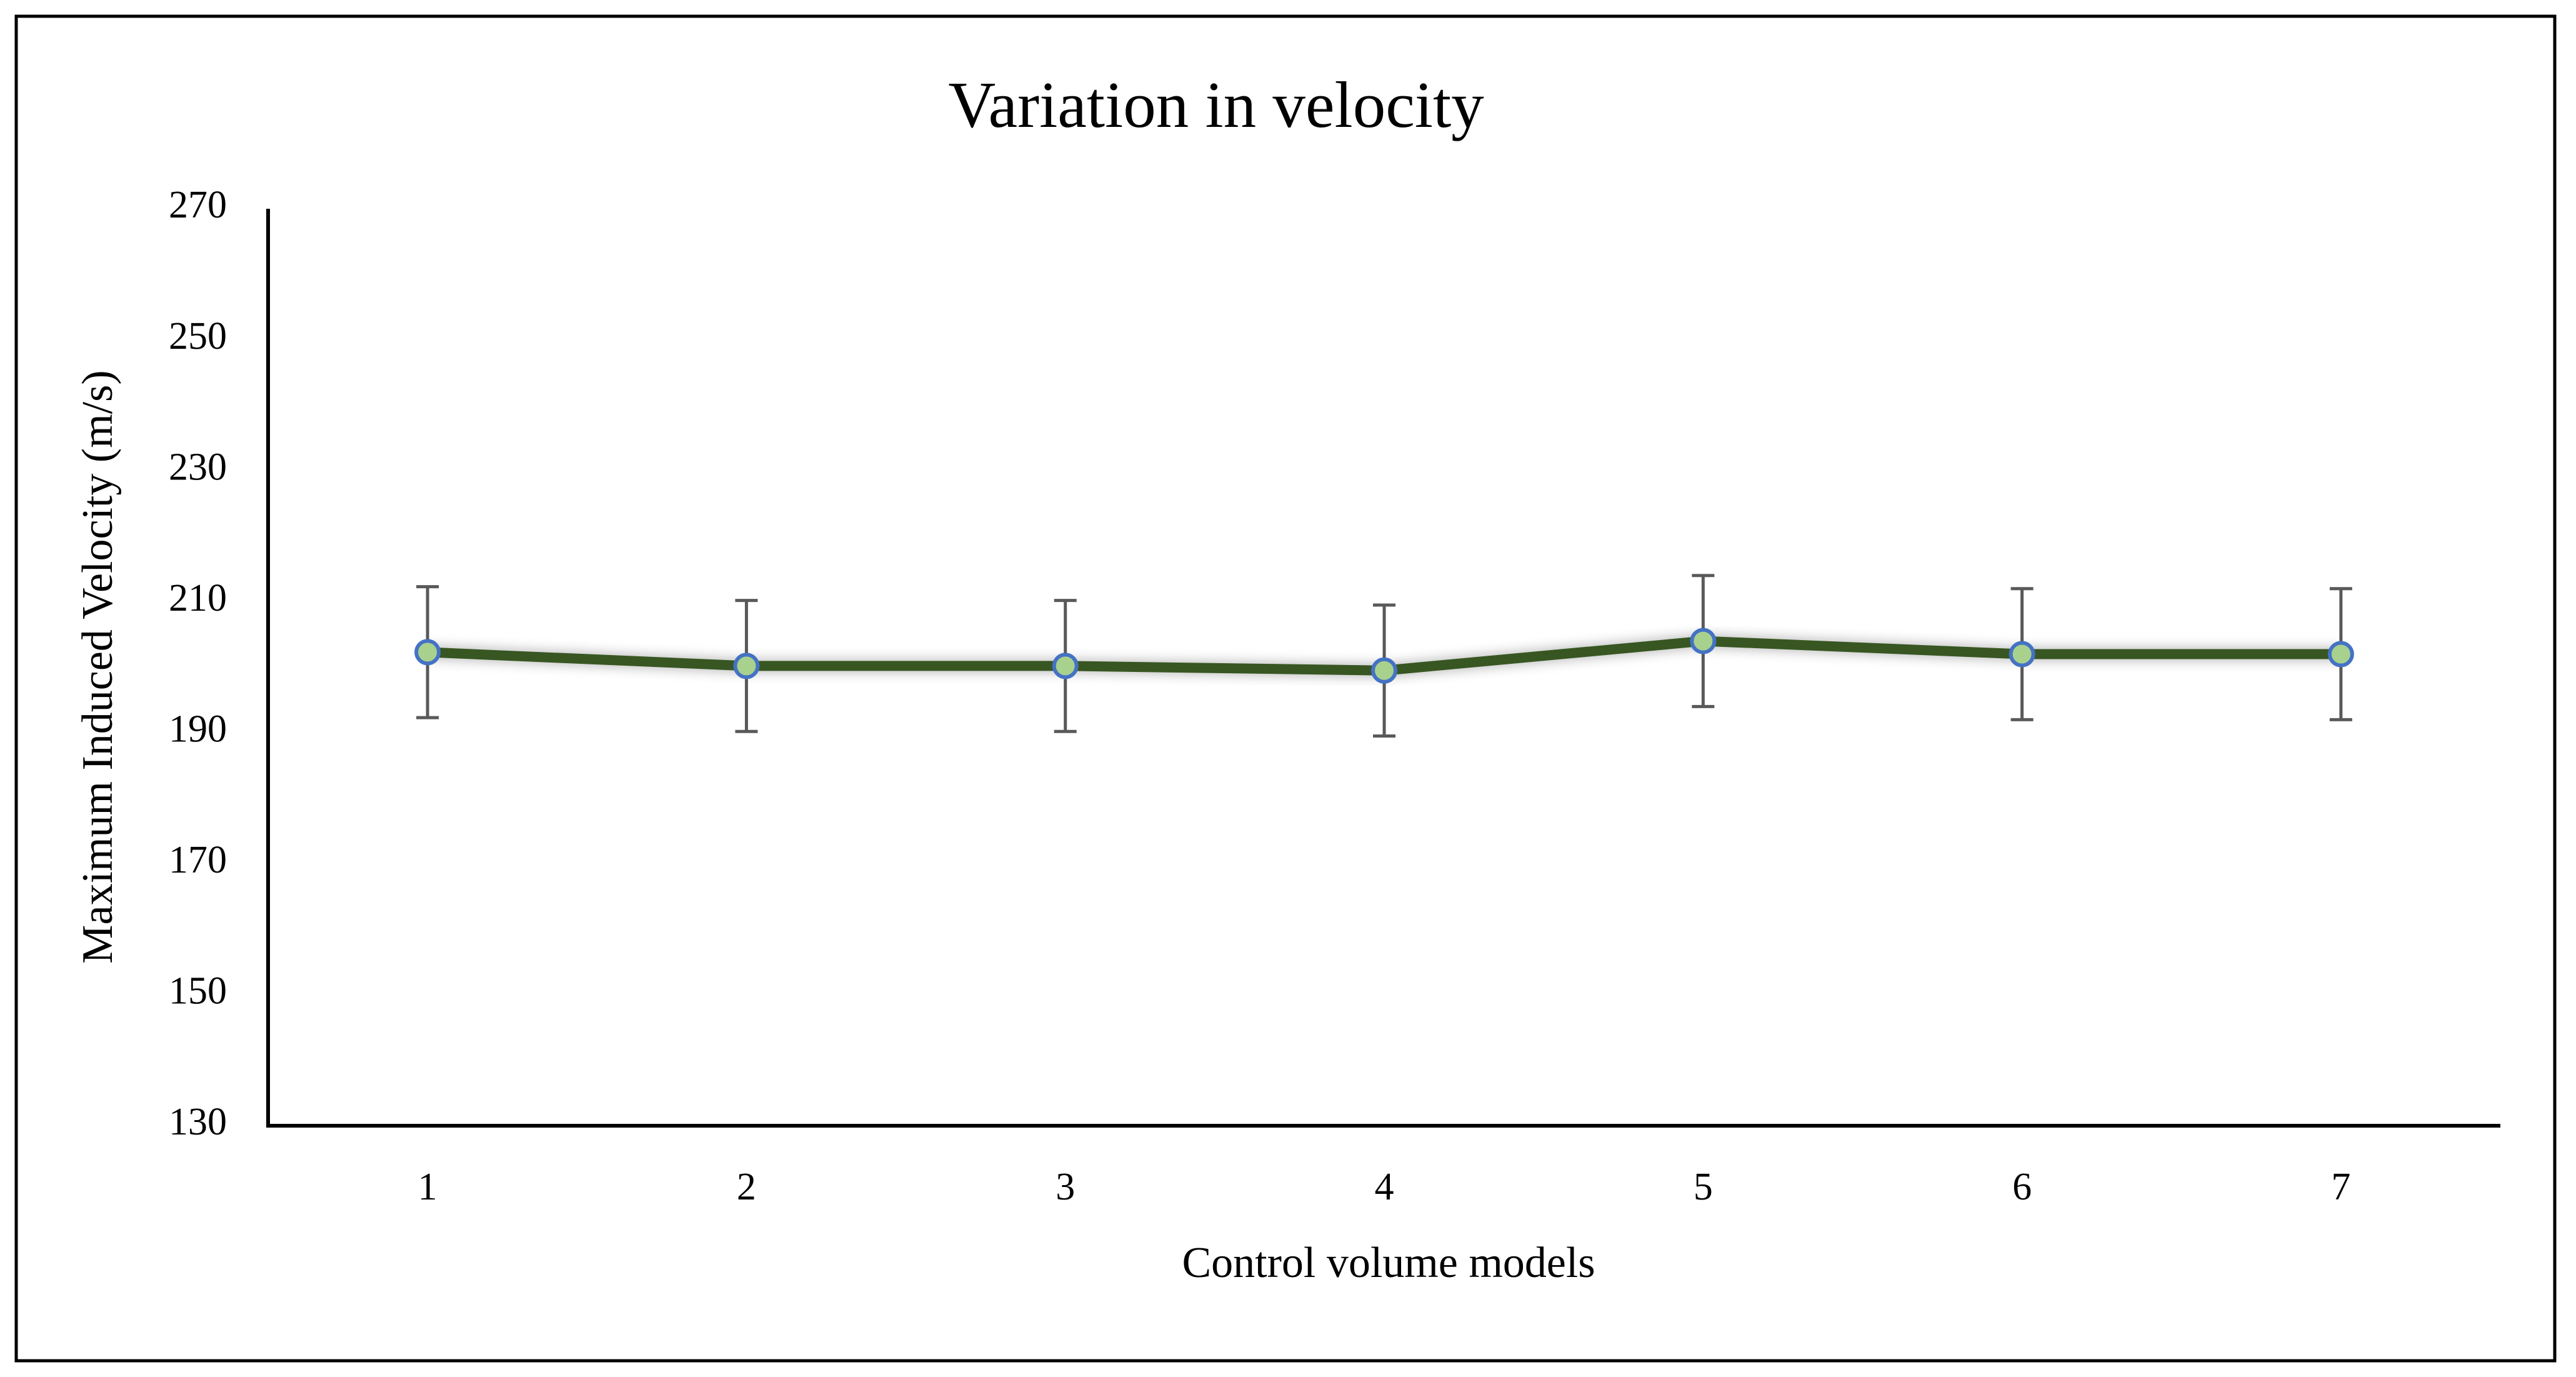 The width and height of the screenshot is (2576, 1377). I want to click on x-tick-label: 1, so click(427, 1187).